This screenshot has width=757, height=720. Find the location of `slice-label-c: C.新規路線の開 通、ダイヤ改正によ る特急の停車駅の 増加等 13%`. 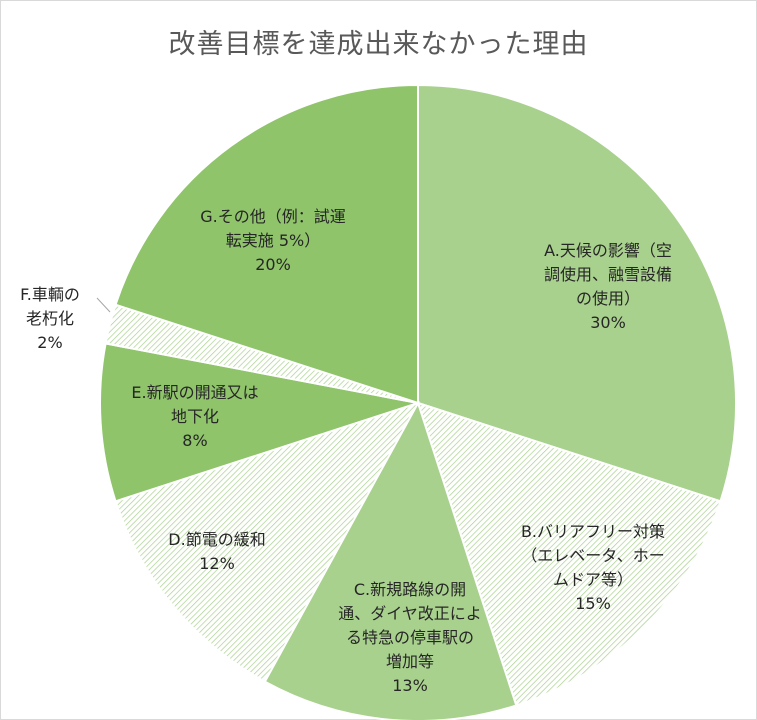

slice-label-c: C.新規路線の開 通、ダイヤ改正によ る特急の停車駅の 増加等 13% is located at coordinates (410, 638).